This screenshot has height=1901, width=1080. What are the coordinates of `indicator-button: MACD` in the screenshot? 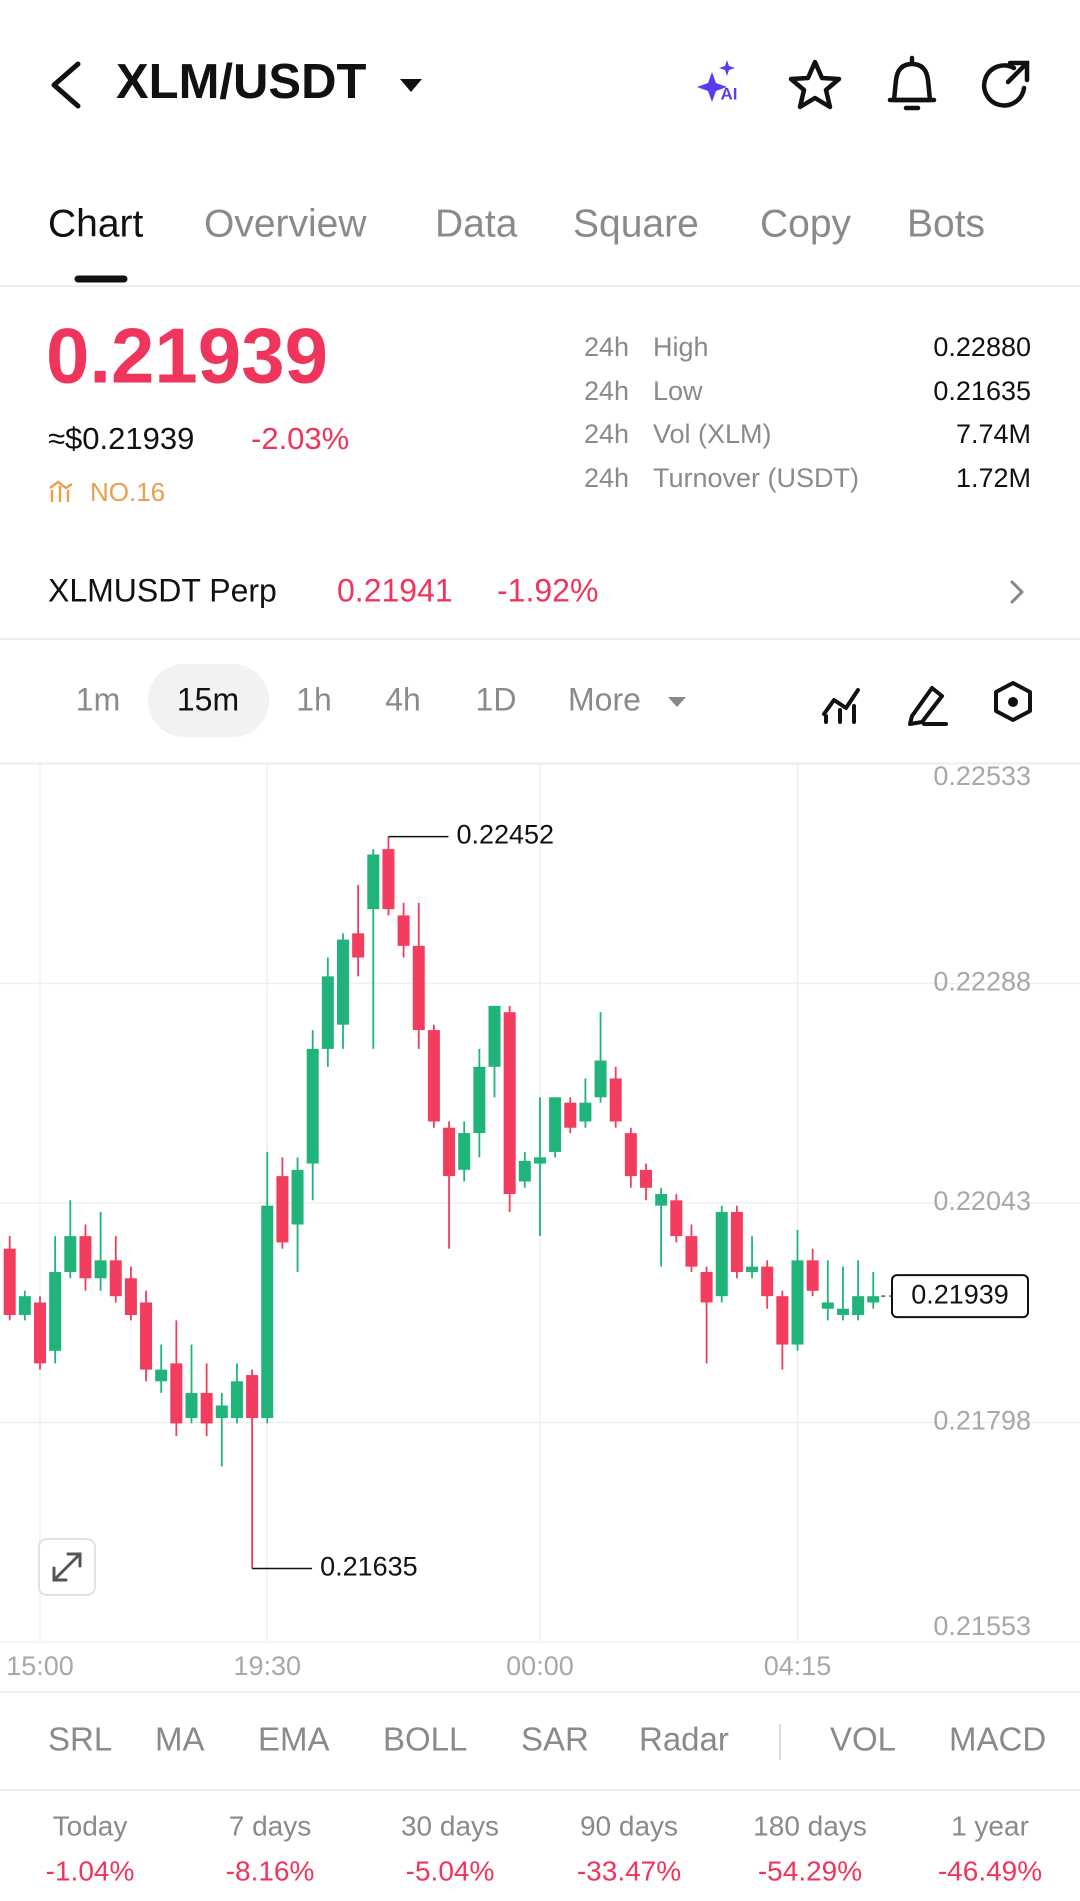 It's located at (997, 1739).